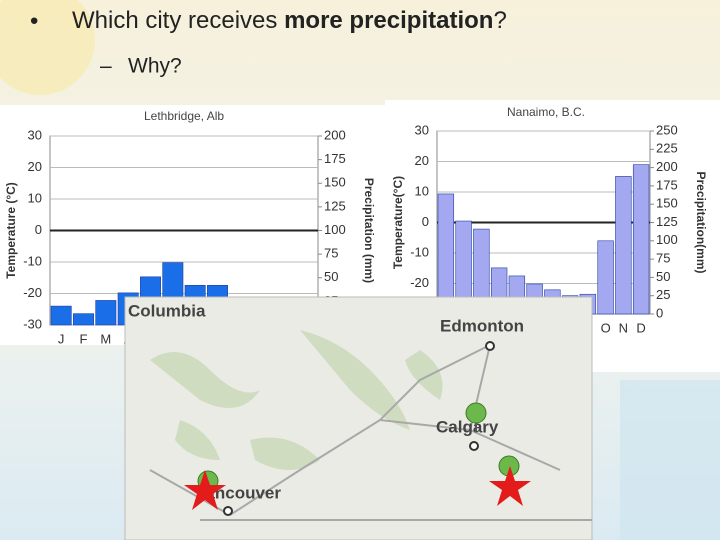  What do you see at coordinates (184, 116) in the screenshot?
I see `chart-title: Lethbridge, Alb` at bounding box center [184, 116].